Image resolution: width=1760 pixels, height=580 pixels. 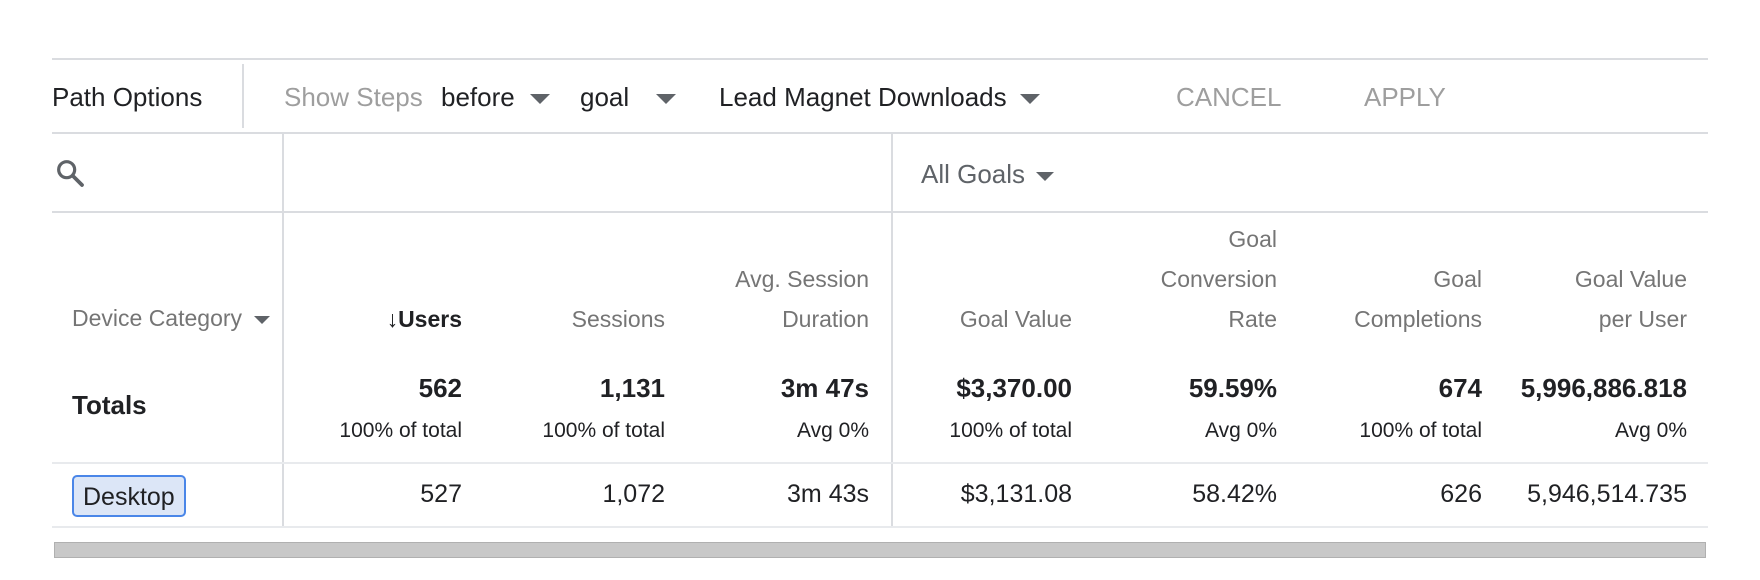 I want to click on show-steps-label: Show Steps, so click(x=353, y=97).